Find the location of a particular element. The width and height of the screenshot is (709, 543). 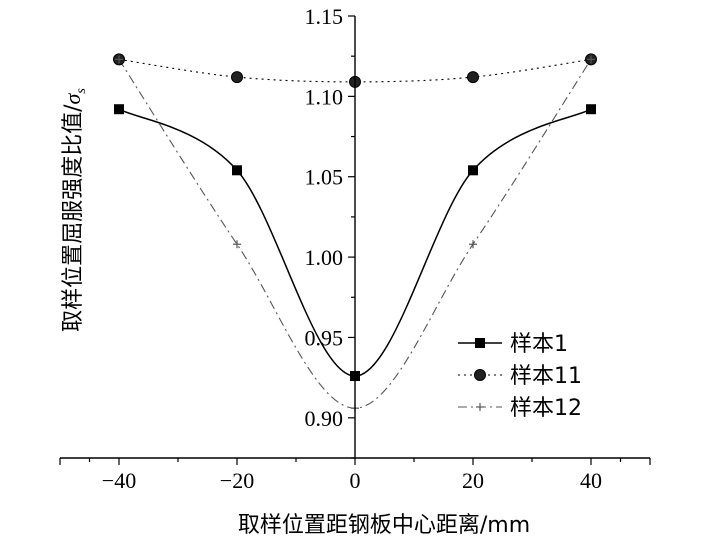

y-tick-label: 0.90 is located at coordinates (324, 418).